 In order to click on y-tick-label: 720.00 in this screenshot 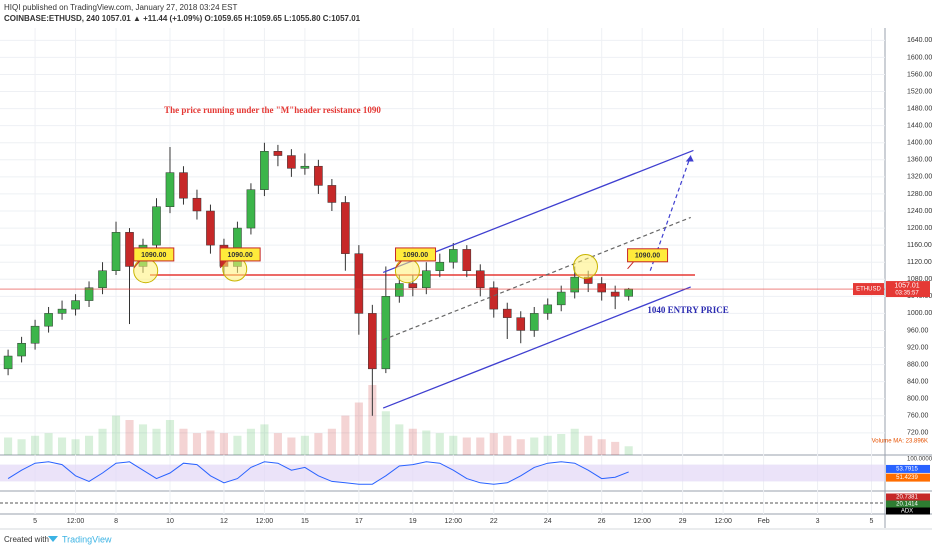, I will do `click(918, 433)`.